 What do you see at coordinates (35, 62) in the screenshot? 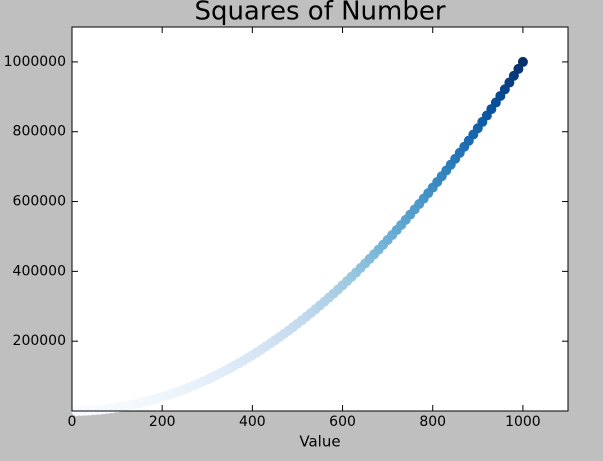
I see `y-tick-label: 1000000` at bounding box center [35, 62].